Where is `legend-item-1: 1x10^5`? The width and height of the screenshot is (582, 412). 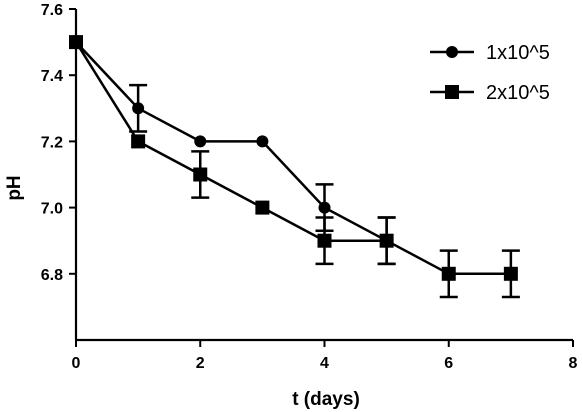
legend-item-1: 1x10^5 is located at coordinates (490, 53).